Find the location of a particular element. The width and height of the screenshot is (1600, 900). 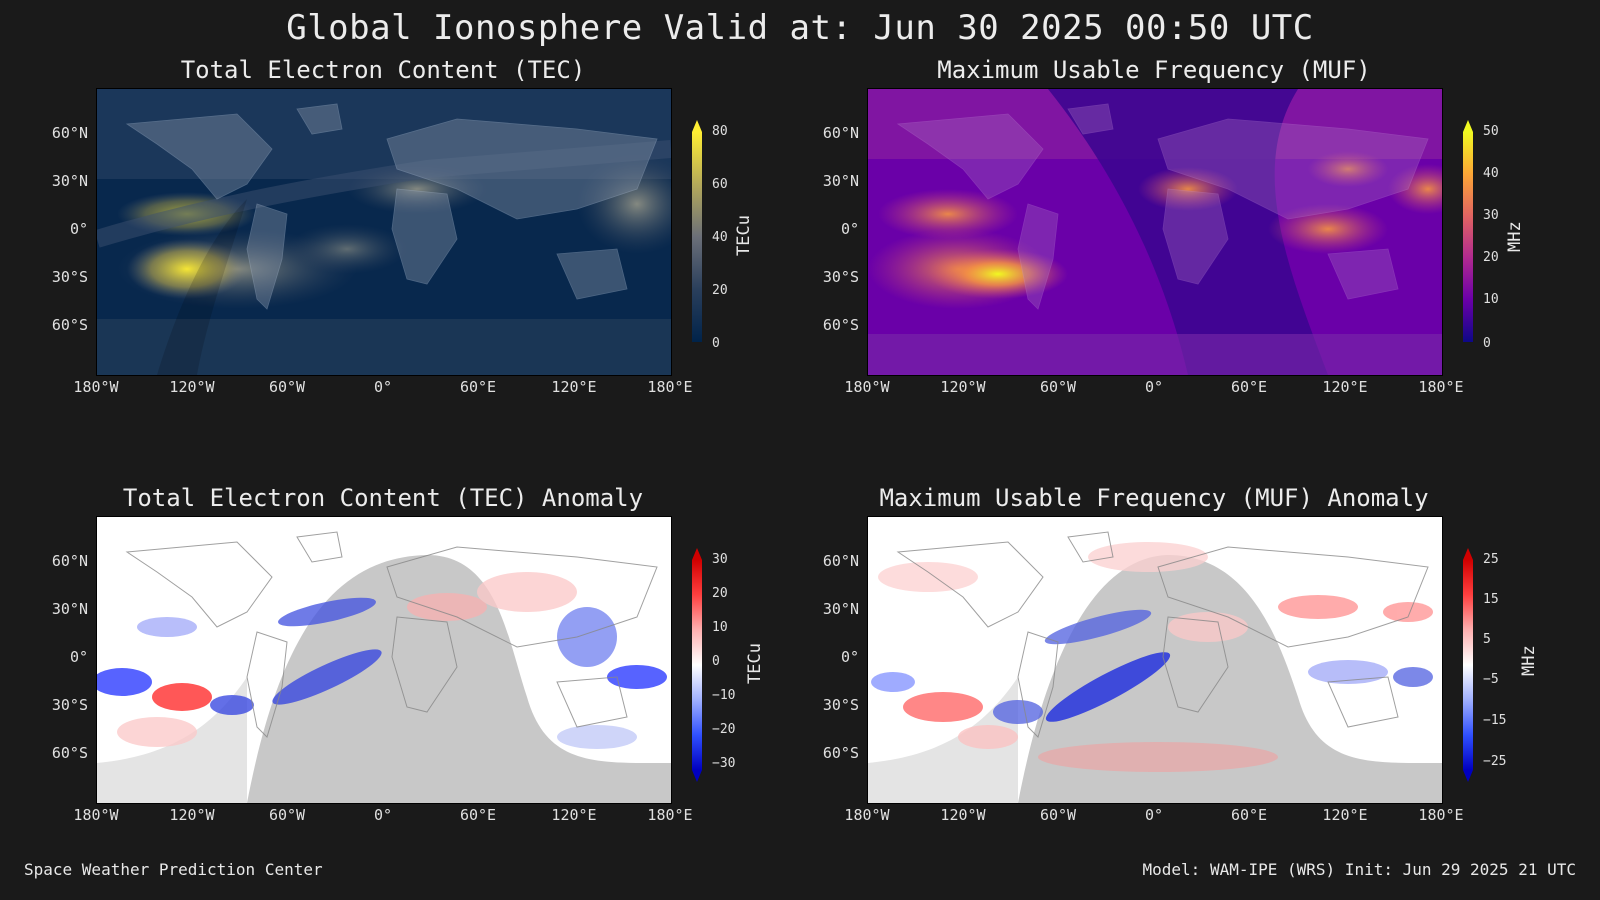

muf-anomaly-tick-neg5: −5 is located at coordinates (1491, 679).